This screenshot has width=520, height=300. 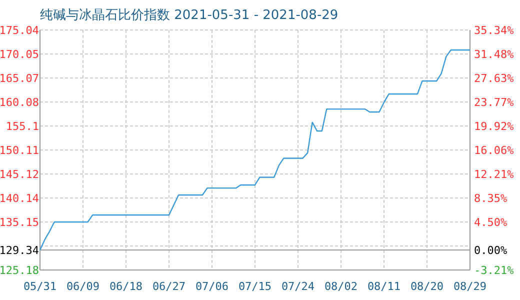 I want to click on y-tick-label: 125.18, so click(x=19, y=270).